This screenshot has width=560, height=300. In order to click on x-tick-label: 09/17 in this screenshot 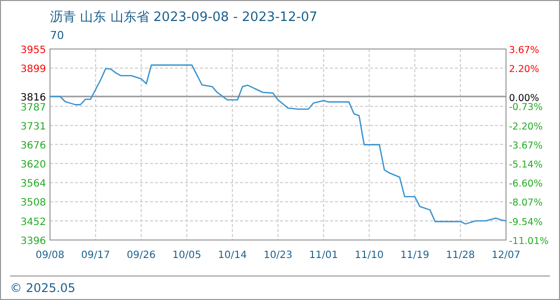, I will do `click(95, 255)`.